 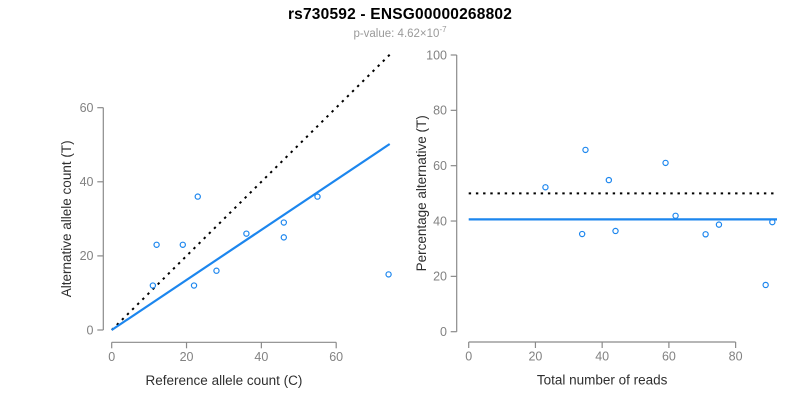 I want to click on x-tick-label: 80, so click(x=736, y=357).